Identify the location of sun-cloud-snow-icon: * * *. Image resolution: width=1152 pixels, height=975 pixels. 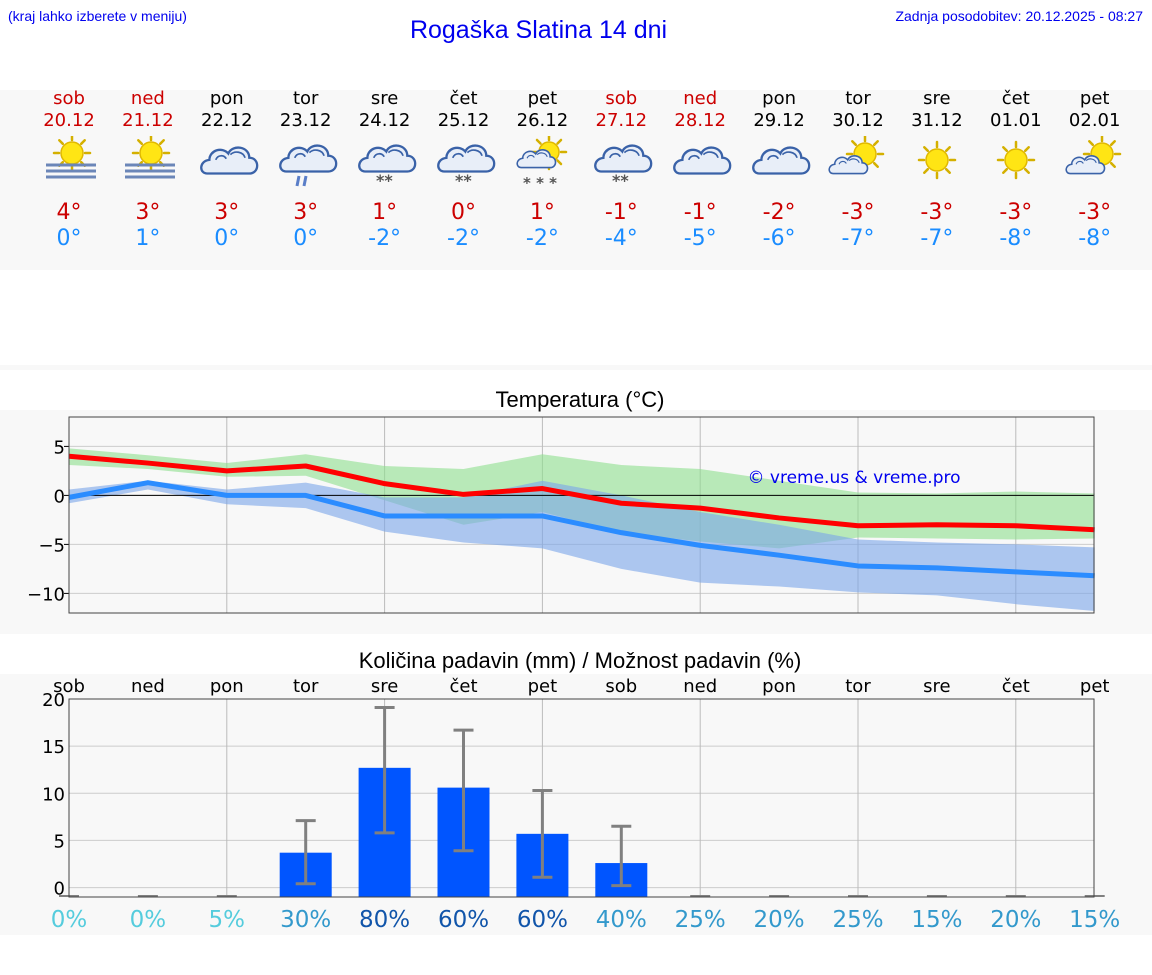
(542, 162).